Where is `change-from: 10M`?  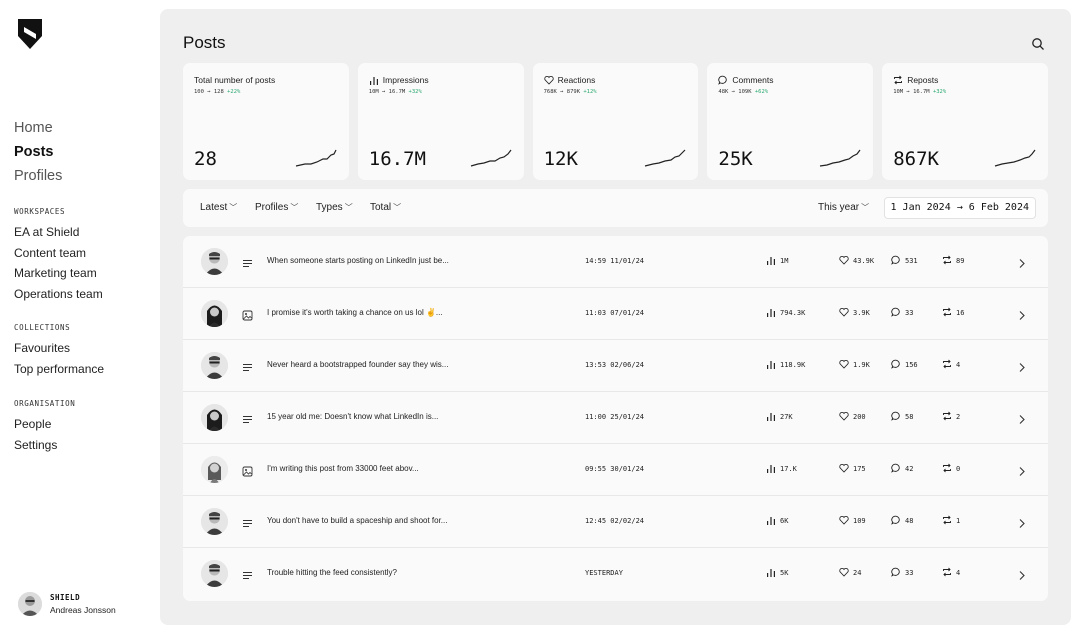 change-from: 10M is located at coordinates (373, 92).